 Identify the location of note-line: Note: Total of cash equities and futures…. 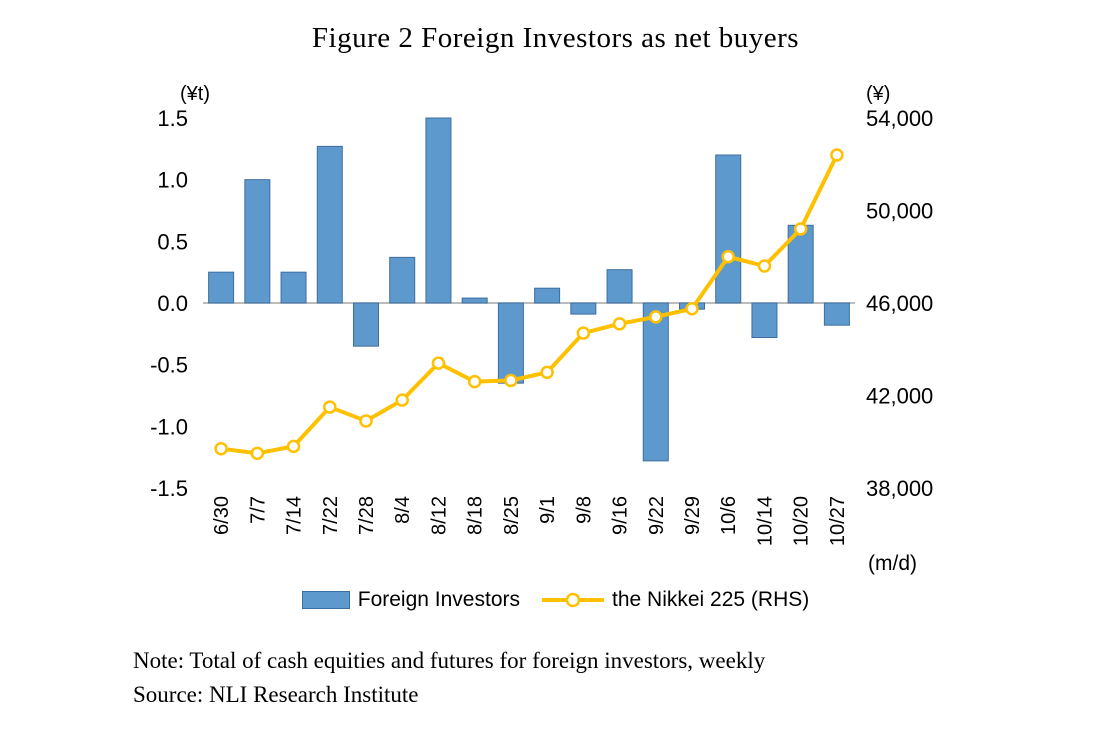
(449, 660).